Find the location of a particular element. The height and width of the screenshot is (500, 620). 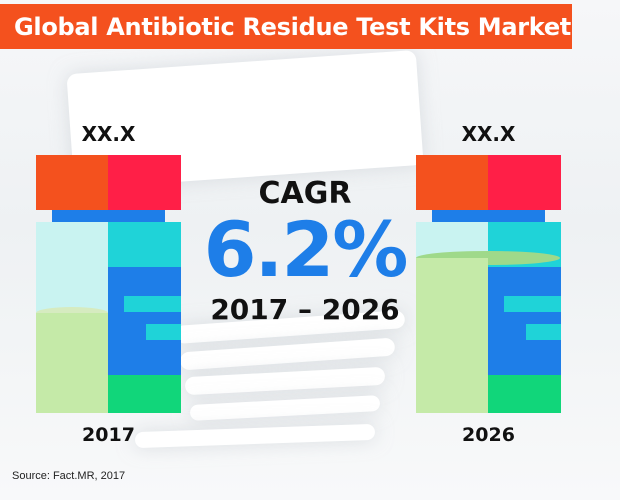

bar-body-left is located at coordinates (72, 267).